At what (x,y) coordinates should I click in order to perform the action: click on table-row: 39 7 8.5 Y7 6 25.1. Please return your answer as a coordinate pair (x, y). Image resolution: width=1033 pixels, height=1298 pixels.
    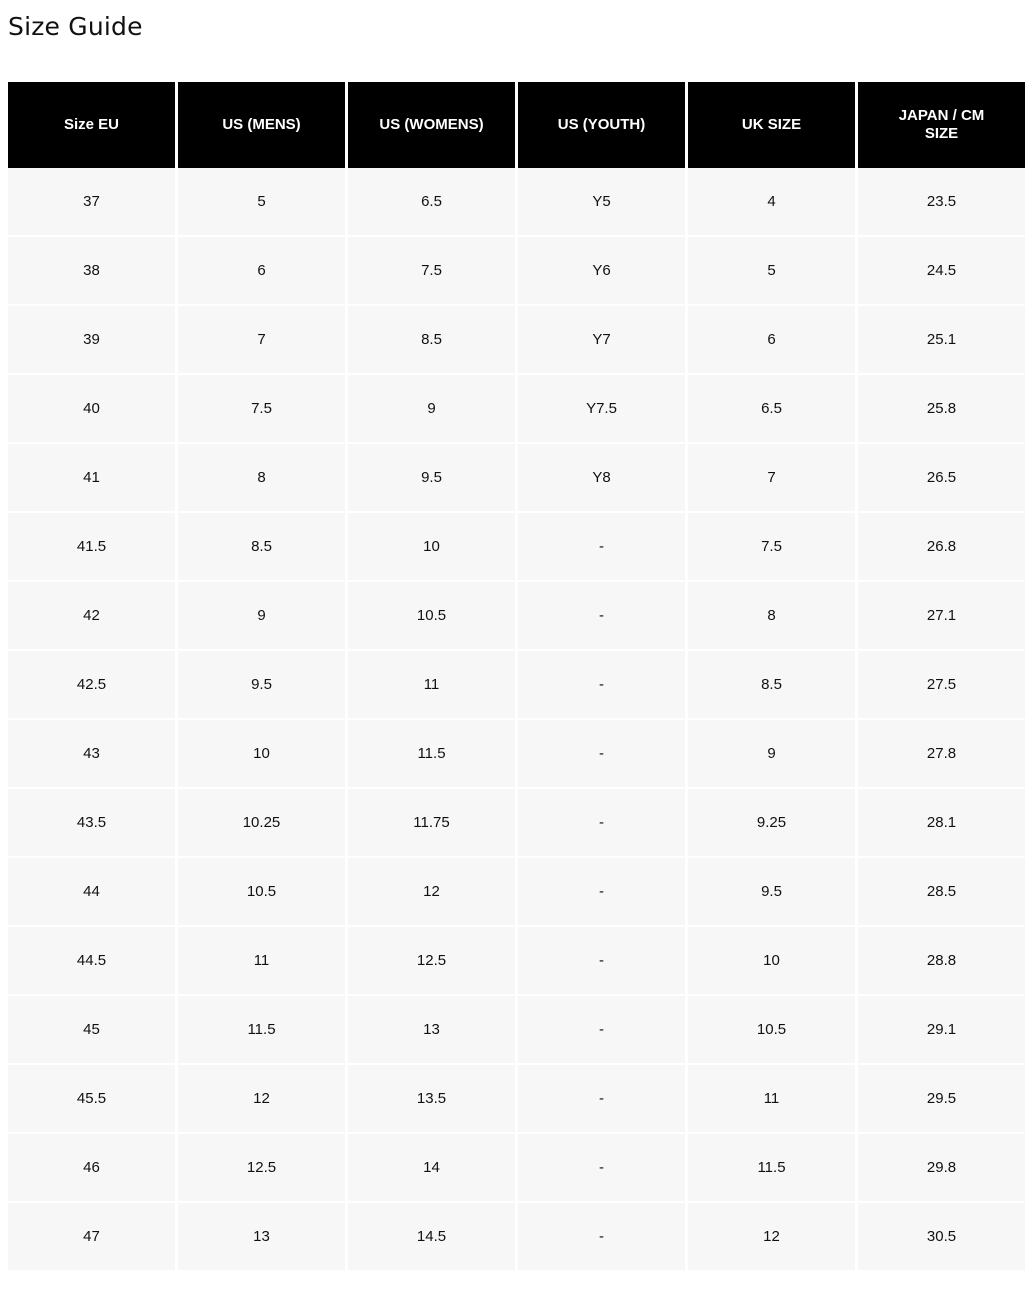
    Looking at the image, I should click on (516, 340).